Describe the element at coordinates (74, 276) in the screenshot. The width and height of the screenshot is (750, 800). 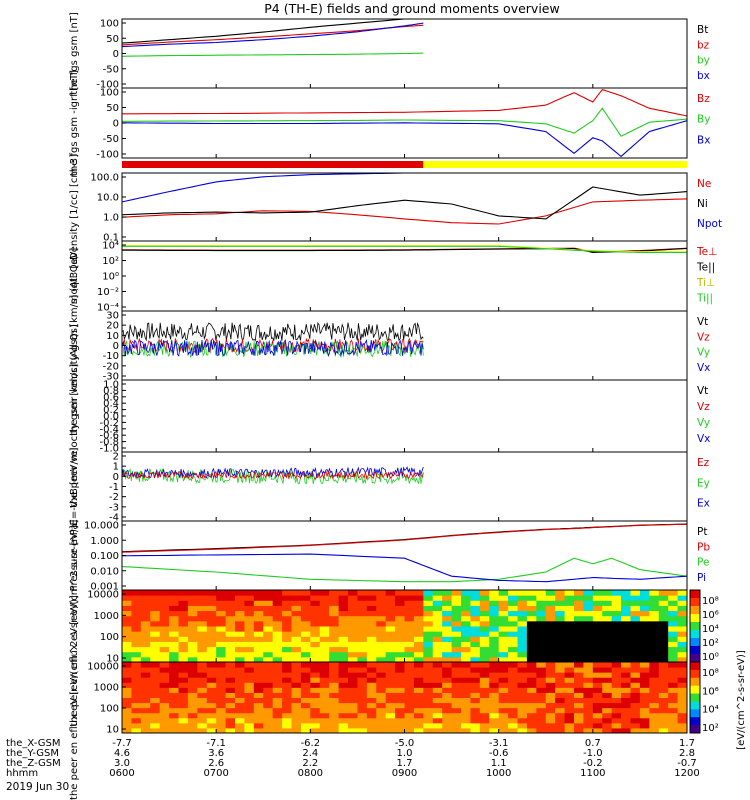
I see `y-axis-label: moqt3 [eV]` at that location.